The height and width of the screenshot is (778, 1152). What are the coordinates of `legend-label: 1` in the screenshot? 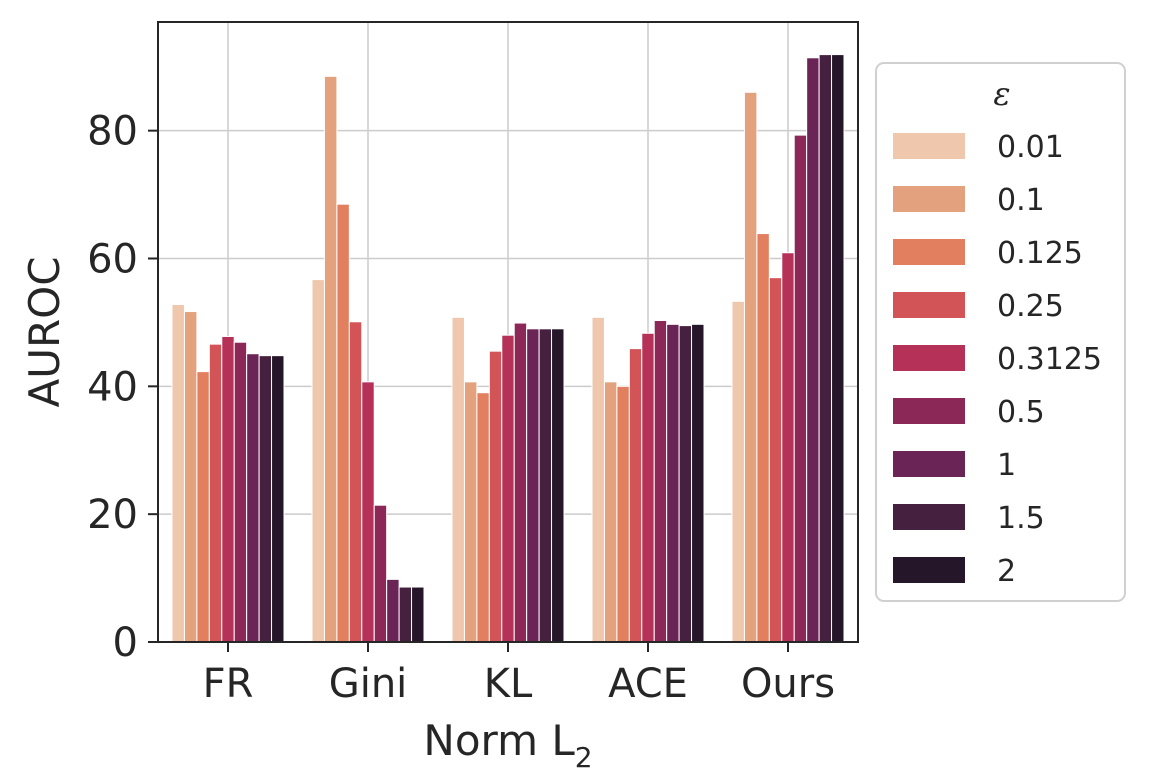 It's located at (1006, 465).